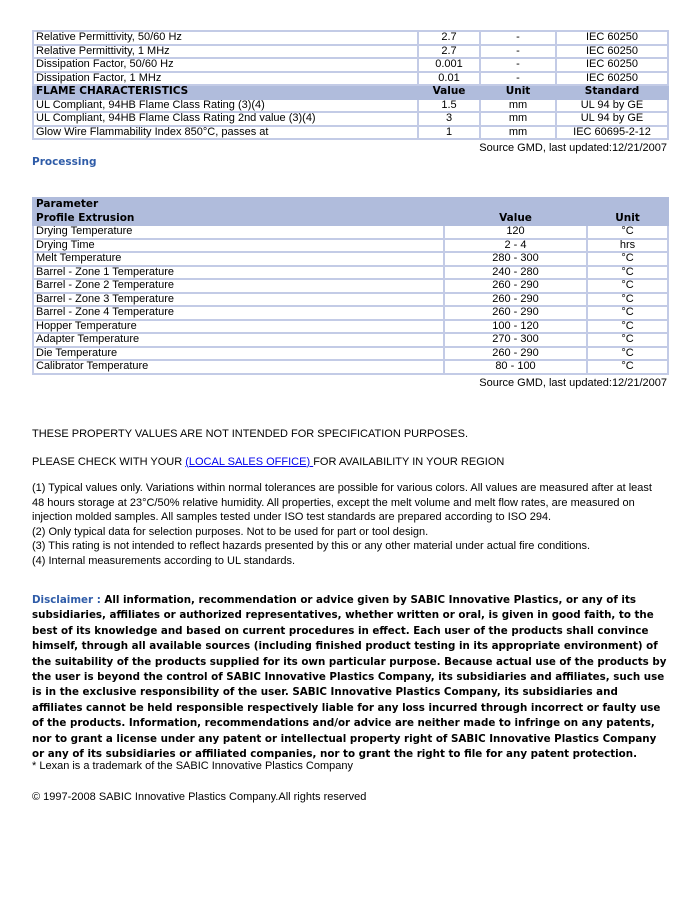 Image resolution: width=700 pixels, height=905 pixels. I want to click on table-row: Barrel - Zone 3 Temperature 260 - 290 °C, so click(350, 299).